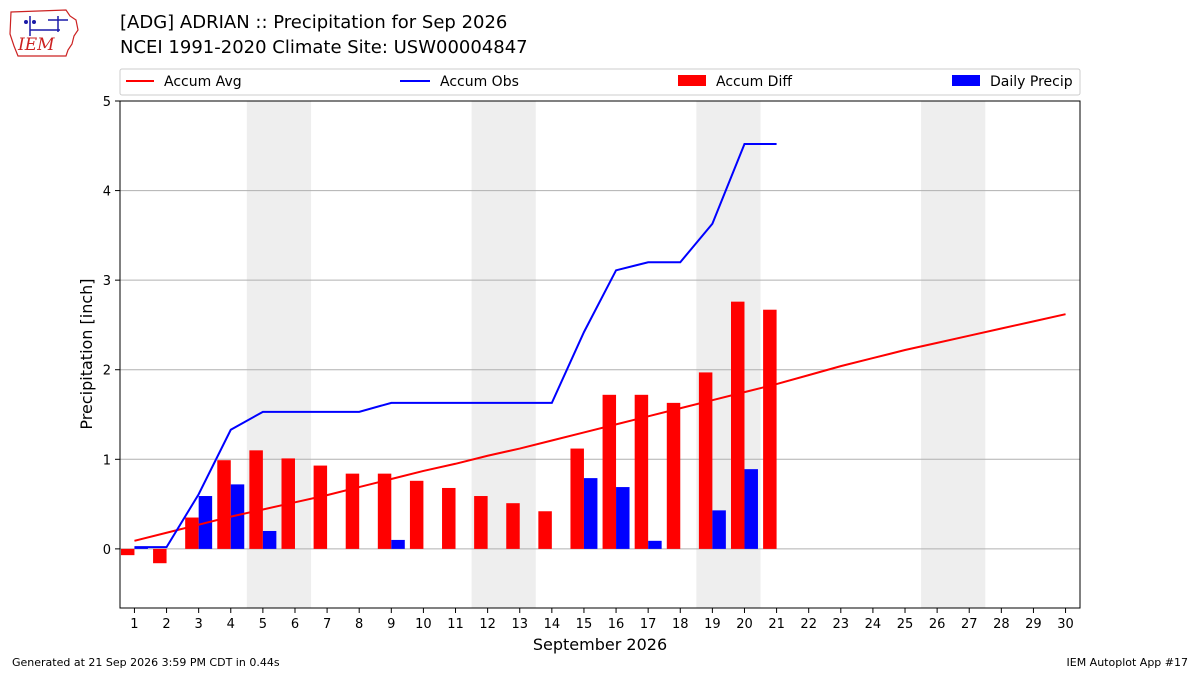 This screenshot has height=675, width=1200. Describe the element at coordinates (263, 624) in the screenshot. I see `x-tick-label-5: 5` at that location.